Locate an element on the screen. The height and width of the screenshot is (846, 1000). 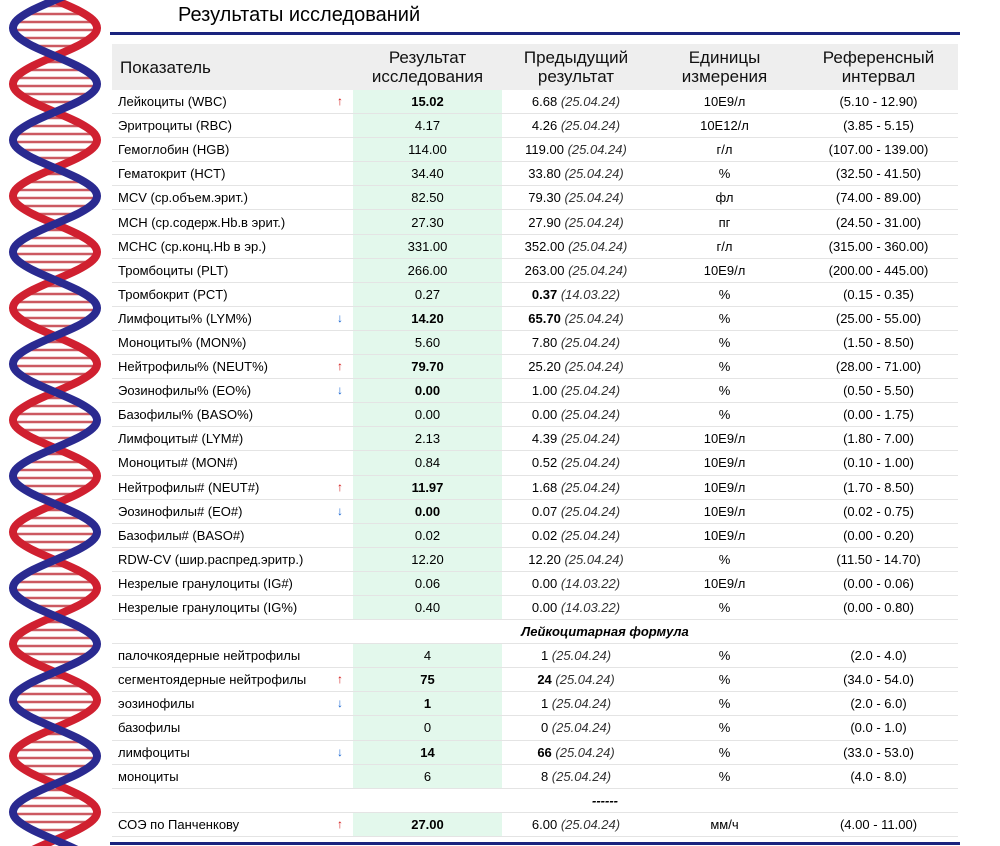
result-cell: 79.70 is located at coordinates (427, 367).